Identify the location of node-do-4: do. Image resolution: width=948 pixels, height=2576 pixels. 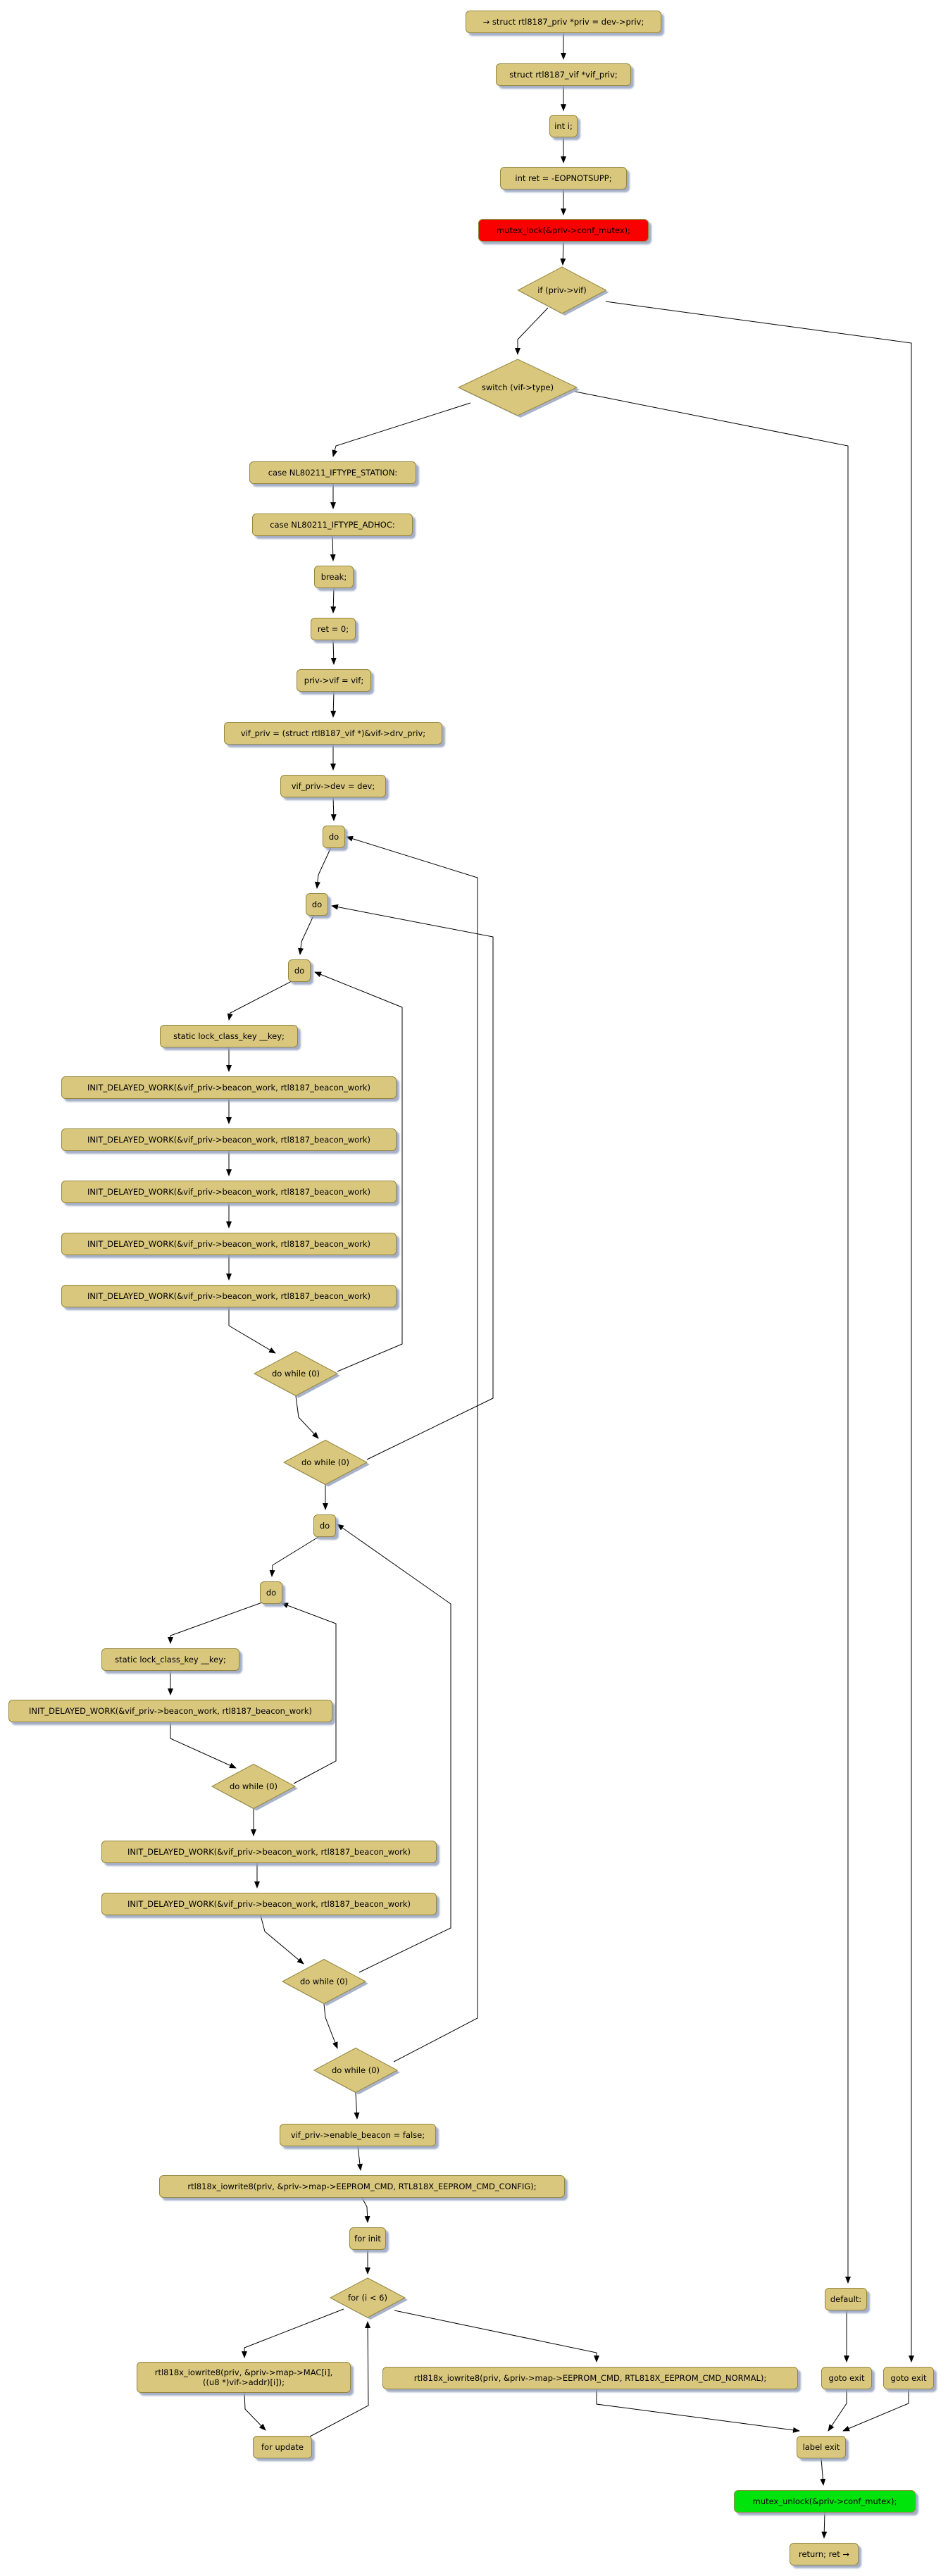
(325, 1525).